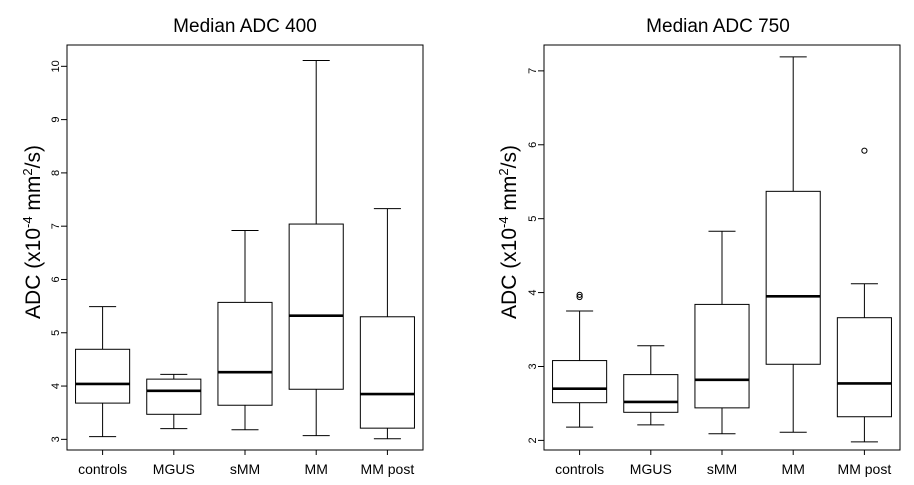 This screenshot has width=914, height=485. What do you see at coordinates (245, 26) in the screenshot?
I see `chart-title: Median ADC 400` at bounding box center [245, 26].